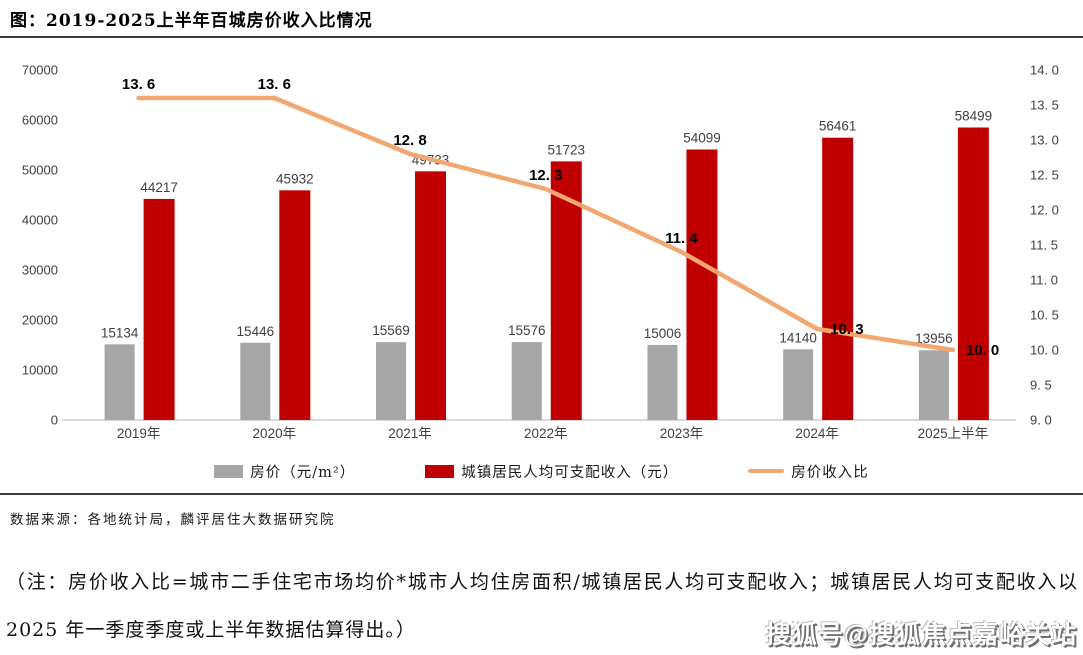 The image size is (1083, 655). Describe the element at coordinates (1044, 140) in the screenshot. I see `y-axis-right-tick-label: 13. 0` at that location.